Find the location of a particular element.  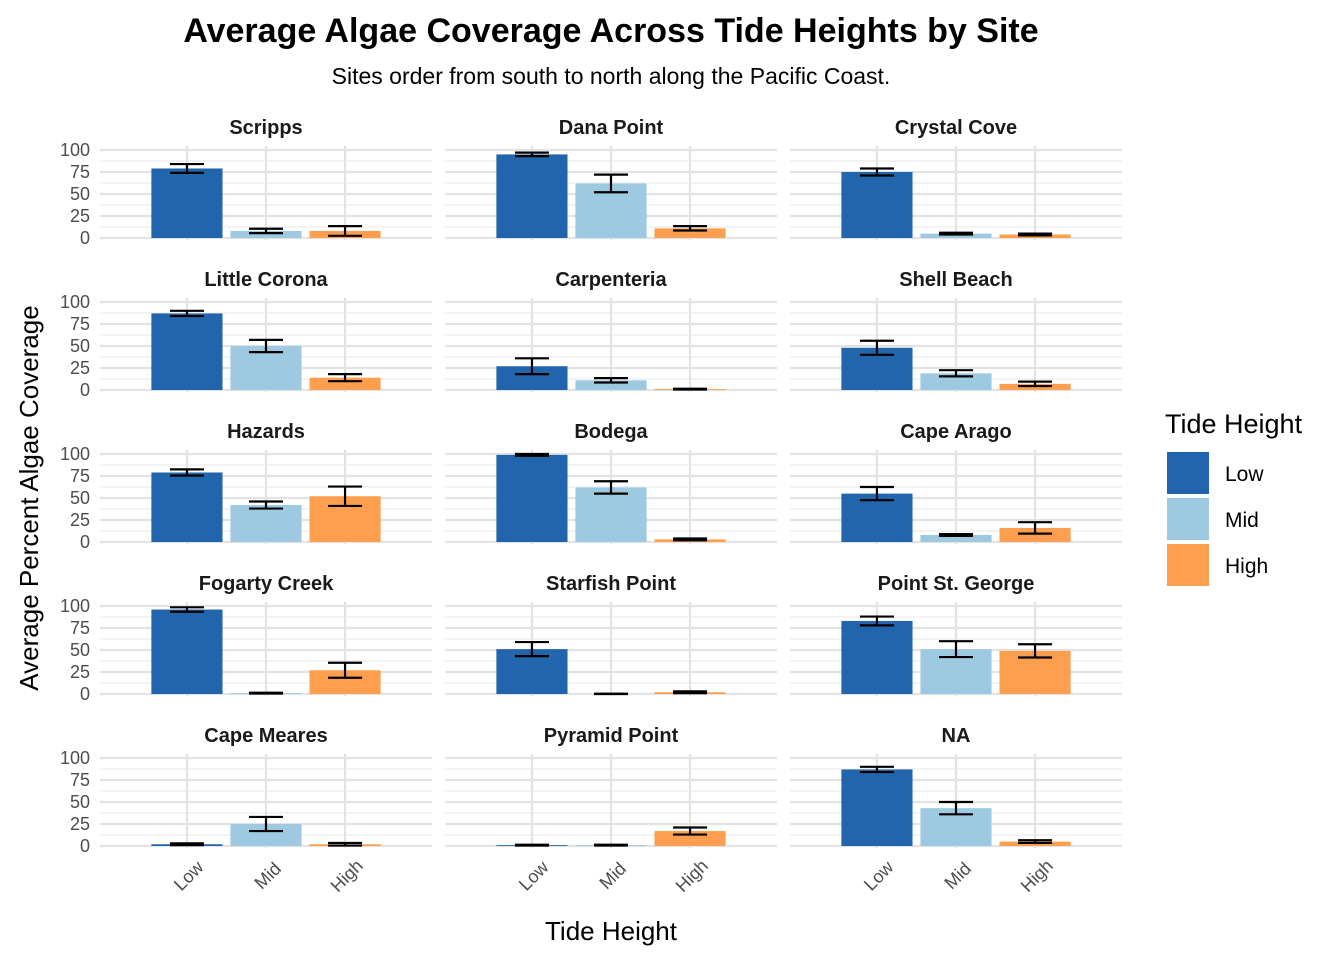

facet-strip-label: Cape Arago is located at coordinates (956, 432).